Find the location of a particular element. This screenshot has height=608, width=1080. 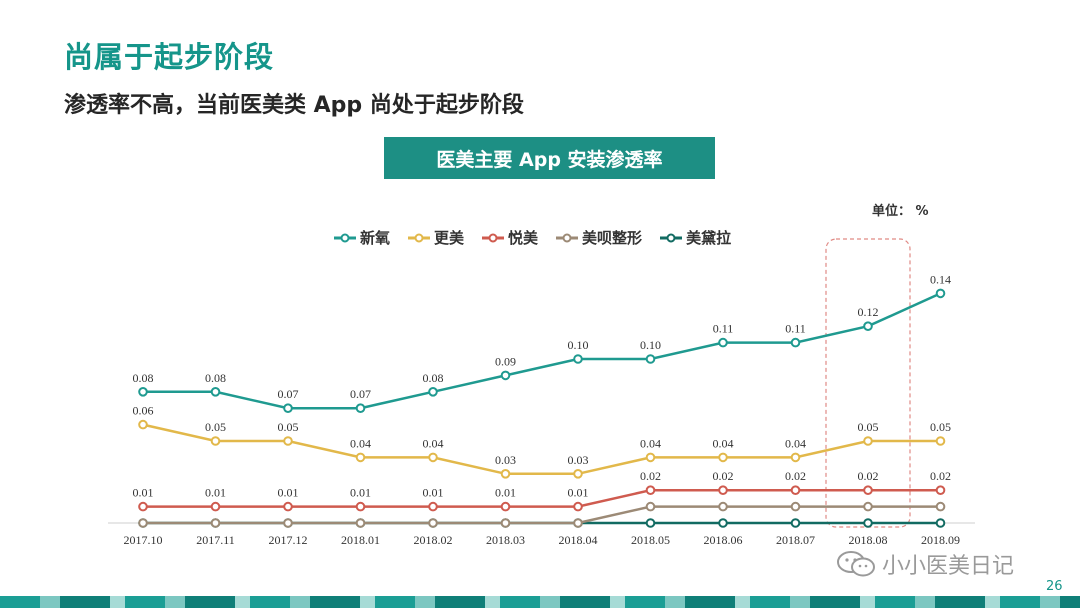

x-tick-label: 2018.02 is located at coordinates (433, 540).